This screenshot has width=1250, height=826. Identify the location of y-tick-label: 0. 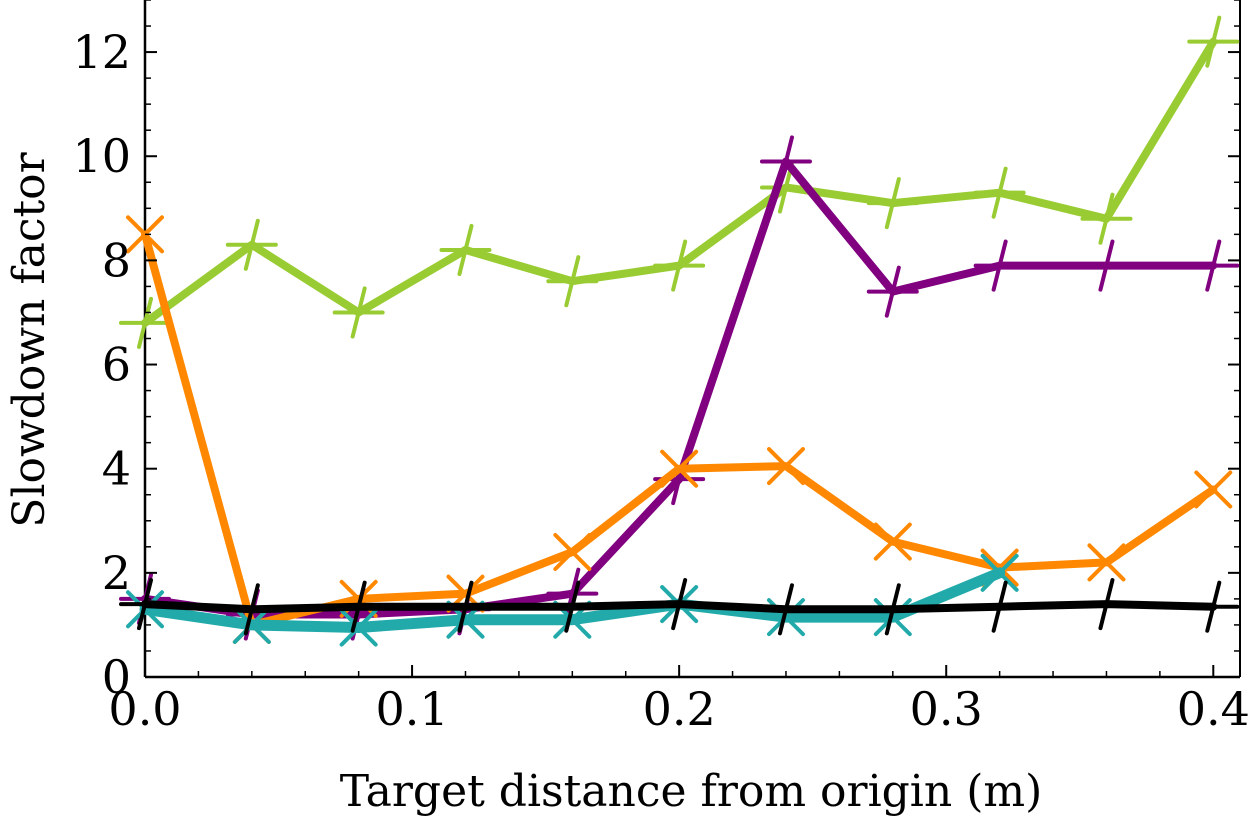
(116, 677).